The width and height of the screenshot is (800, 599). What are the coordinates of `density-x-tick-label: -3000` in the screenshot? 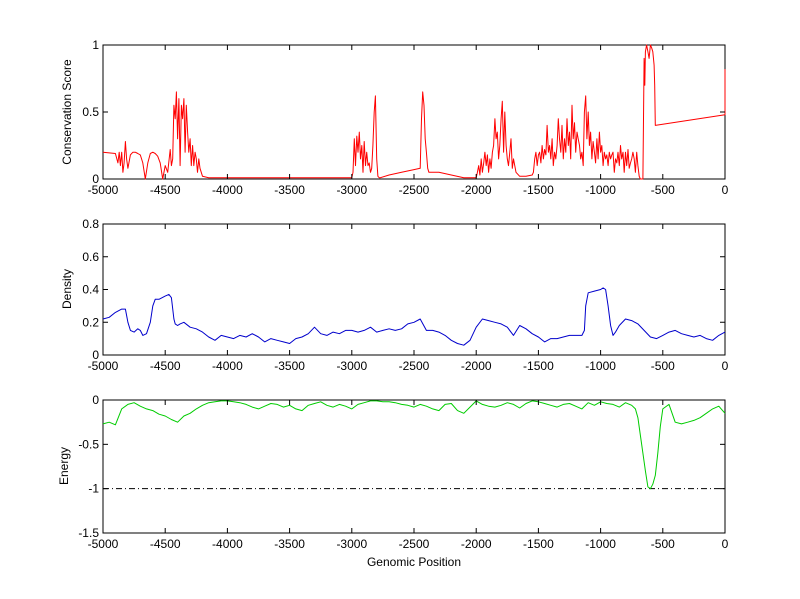 It's located at (351, 366).